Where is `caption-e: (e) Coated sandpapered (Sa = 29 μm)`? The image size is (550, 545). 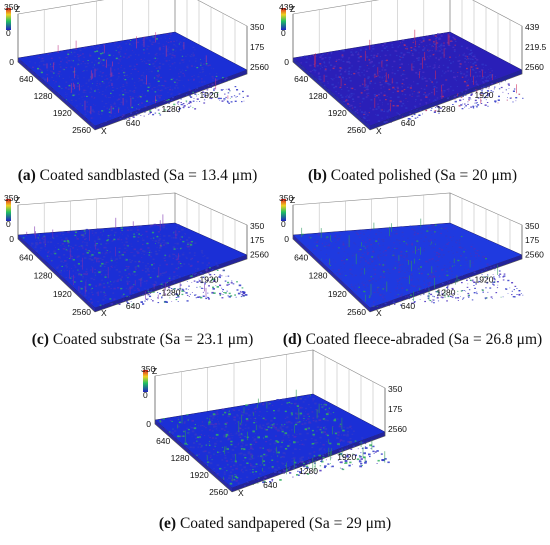
caption-e: (e) Coated sandpapered (Sa = 29 μm) is located at coordinates (275, 524).